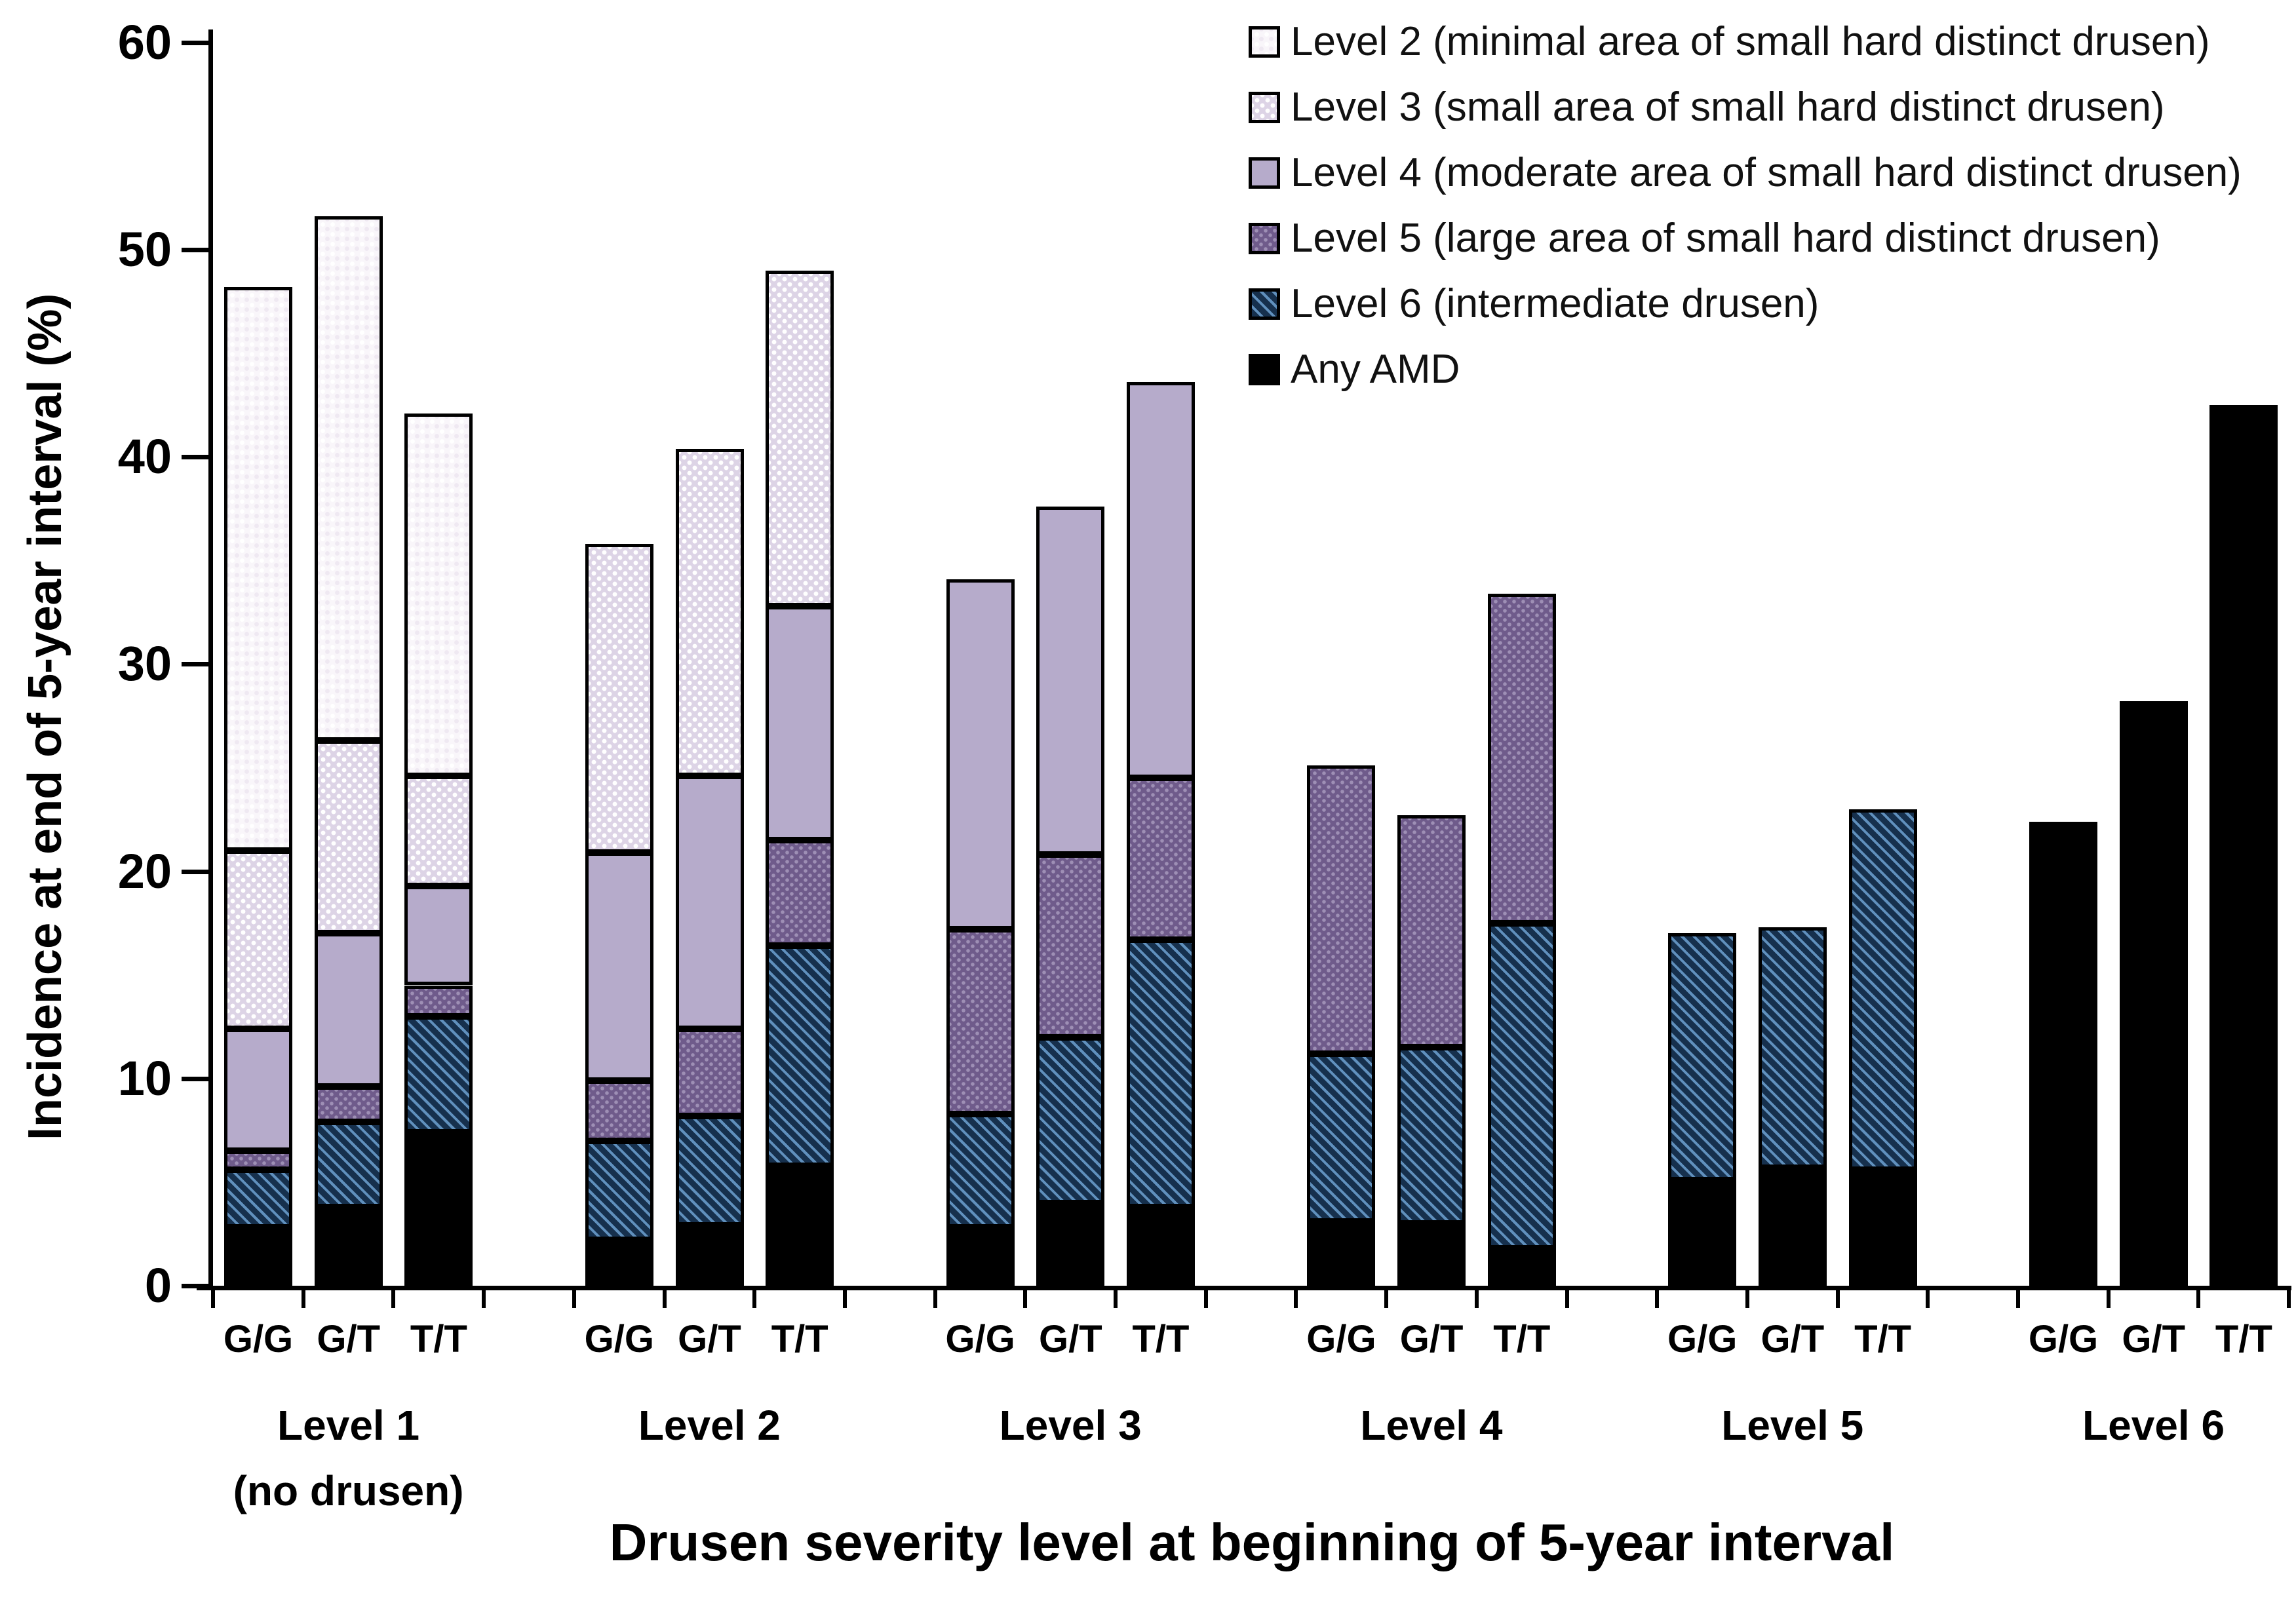 This screenshot has width=2296, height=1597. What do you see at coordinates (144, 249) in the screenshot?
I see `y-tick-label: 50` at bounding box center [144, 249].